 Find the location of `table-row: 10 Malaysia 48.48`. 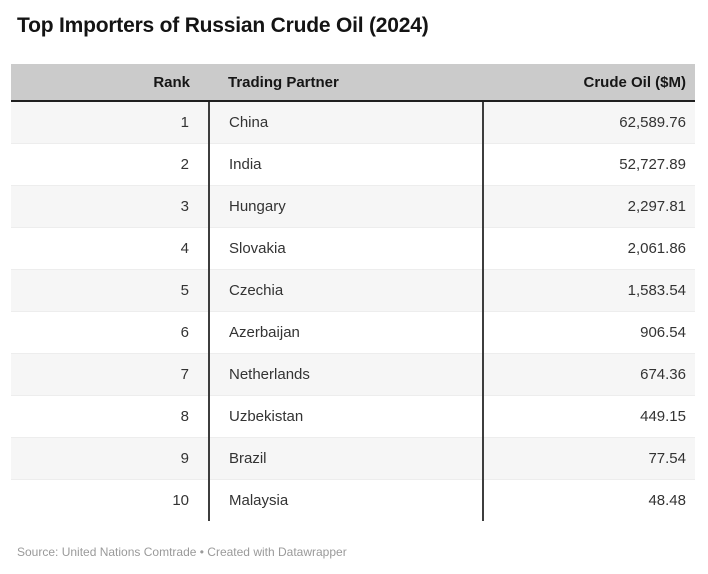

table-row: 10 Malaysia 48.48 is located at coordinates (353, 499).